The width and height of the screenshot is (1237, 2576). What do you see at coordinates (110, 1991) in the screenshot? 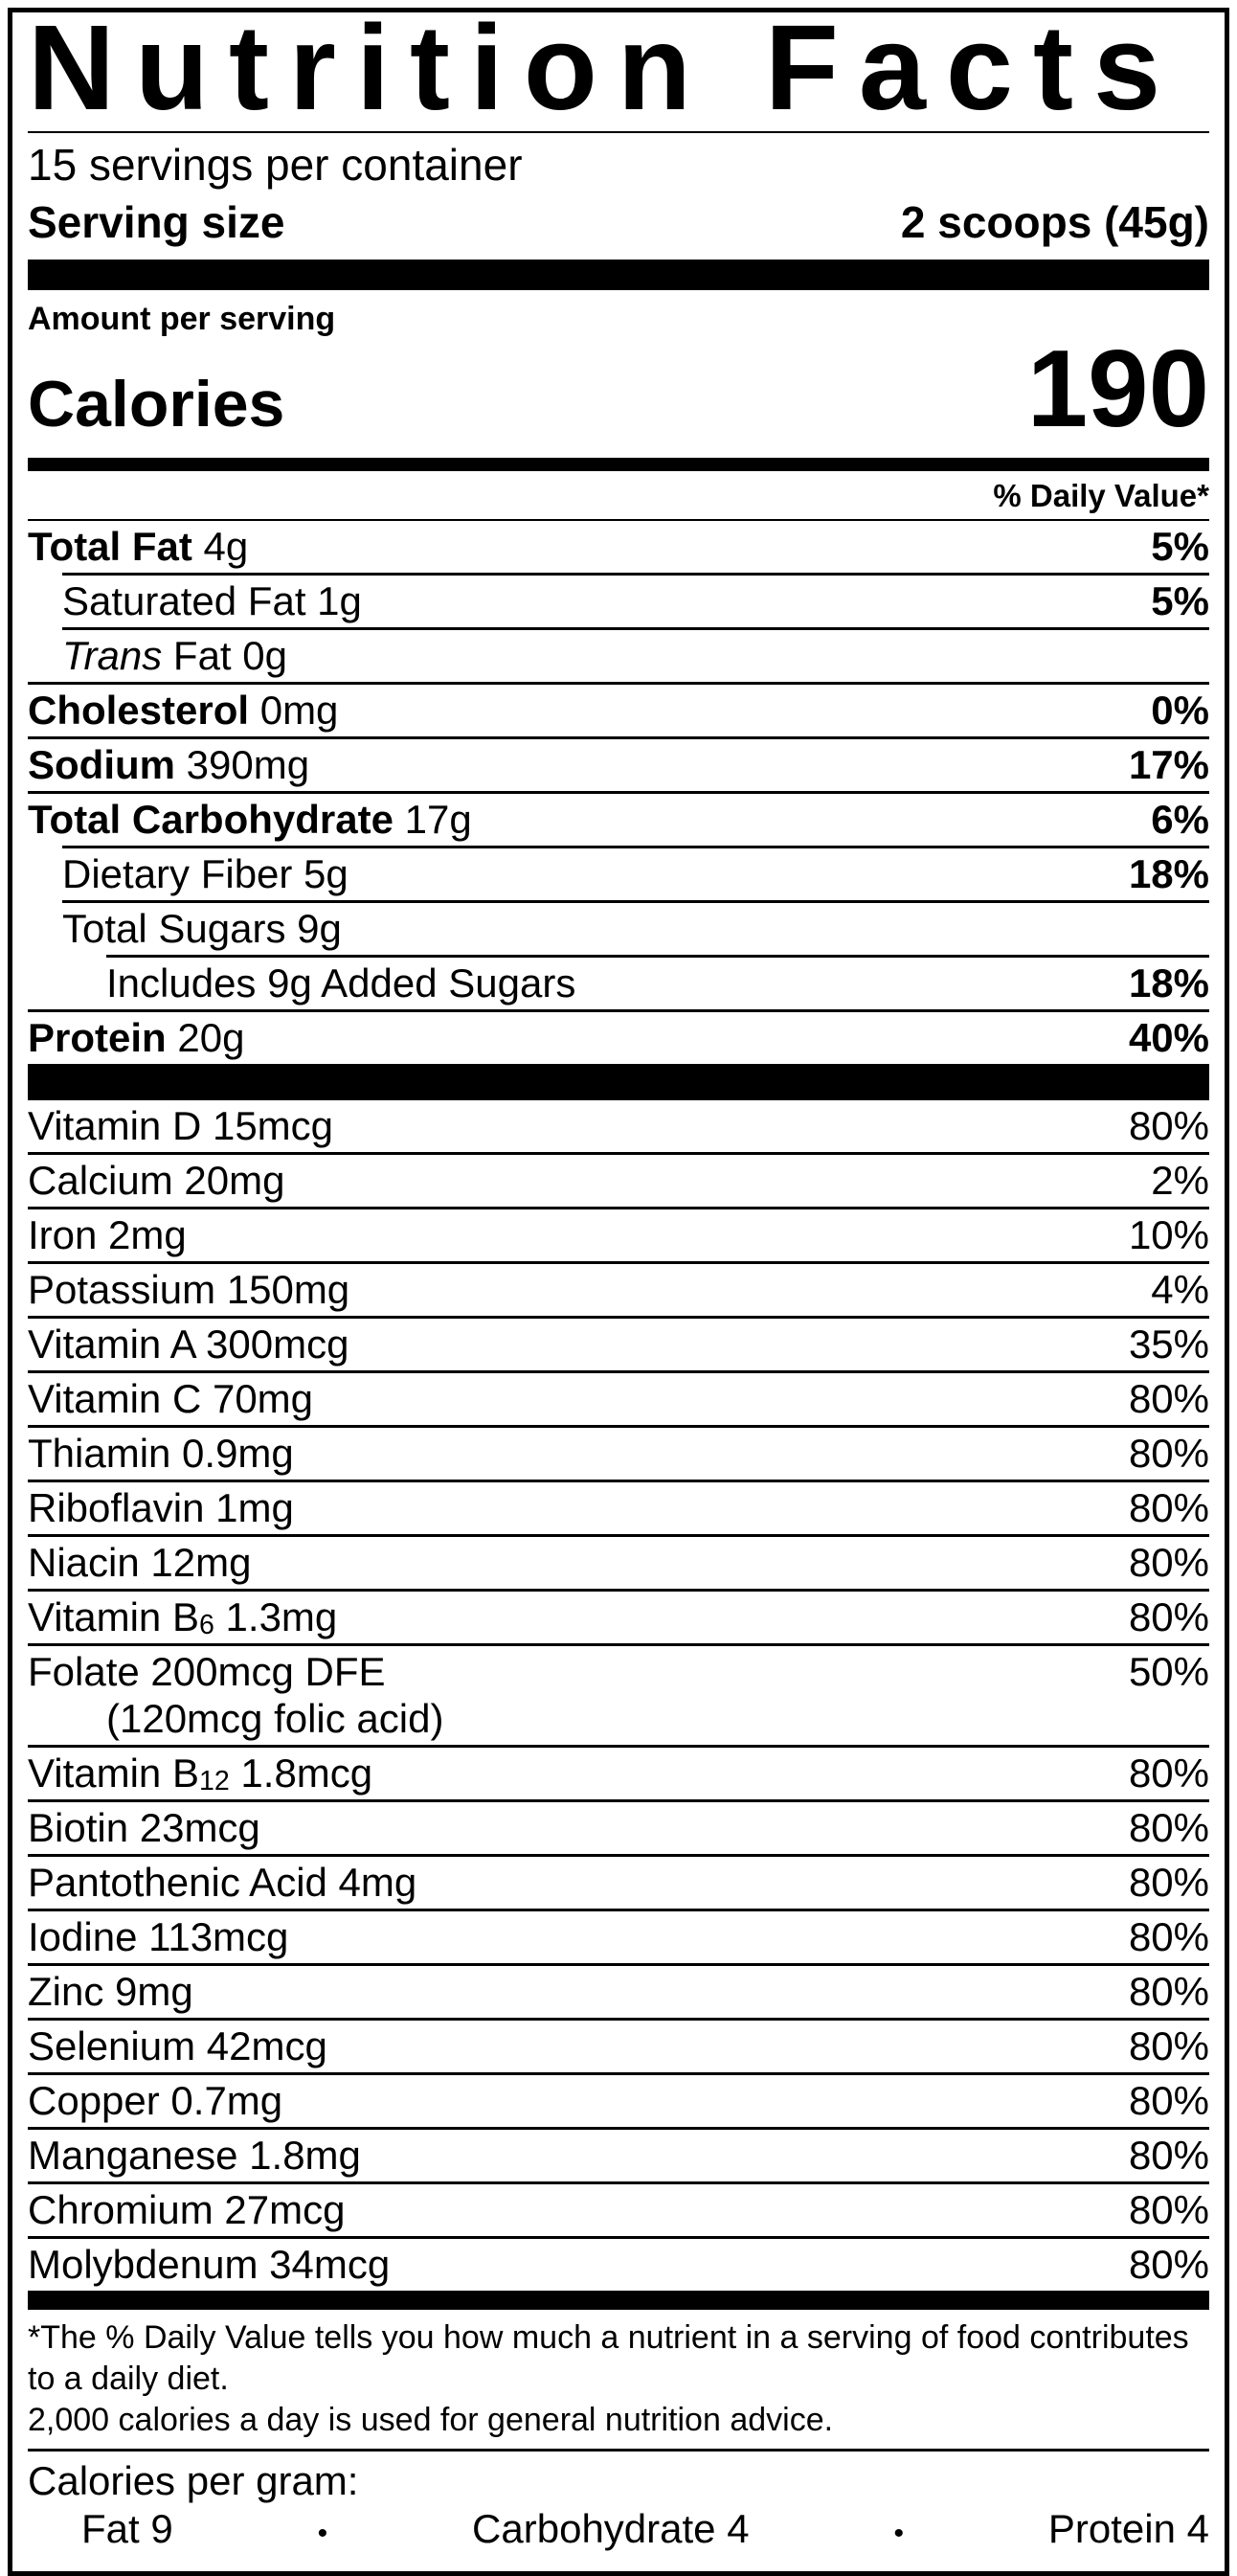
I see `vitamin-name: Zinc 9mg` at bounding box center [110, 1991].